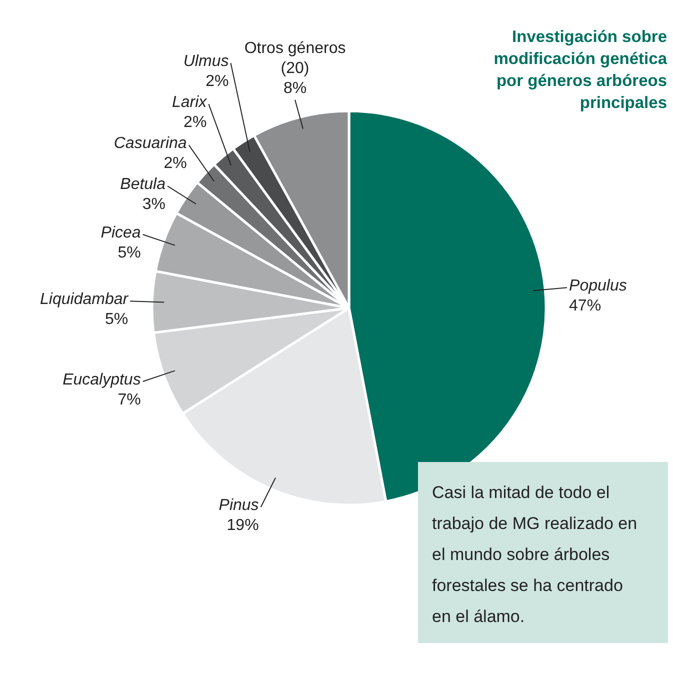 The width and height of the screenshot is (673, 681). I want to click on slice-label: Picea, so click(120, 233).